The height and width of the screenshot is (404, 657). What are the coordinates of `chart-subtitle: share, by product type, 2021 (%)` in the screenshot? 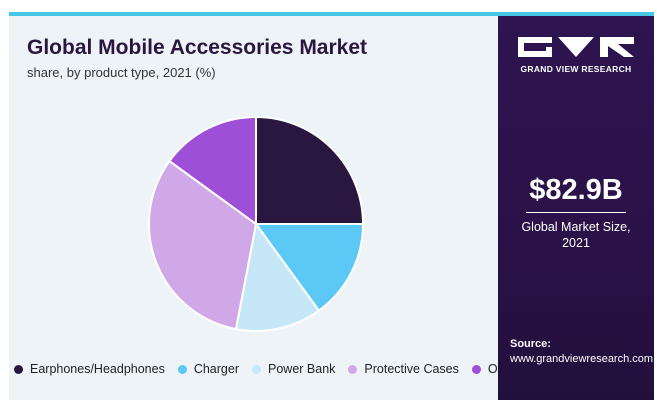 It's located at (121, 72).